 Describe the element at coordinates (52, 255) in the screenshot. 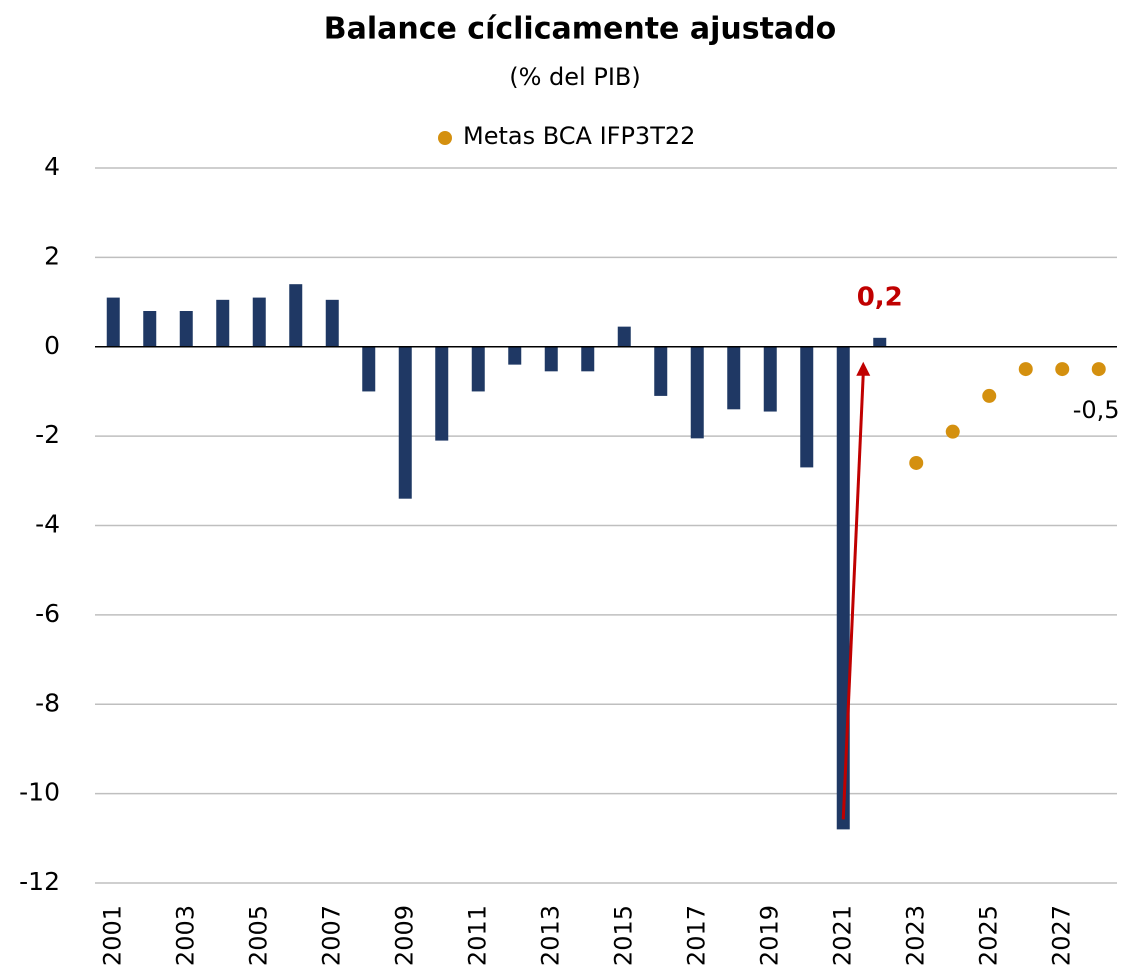

I see `y-tick-label: 2` at that location.